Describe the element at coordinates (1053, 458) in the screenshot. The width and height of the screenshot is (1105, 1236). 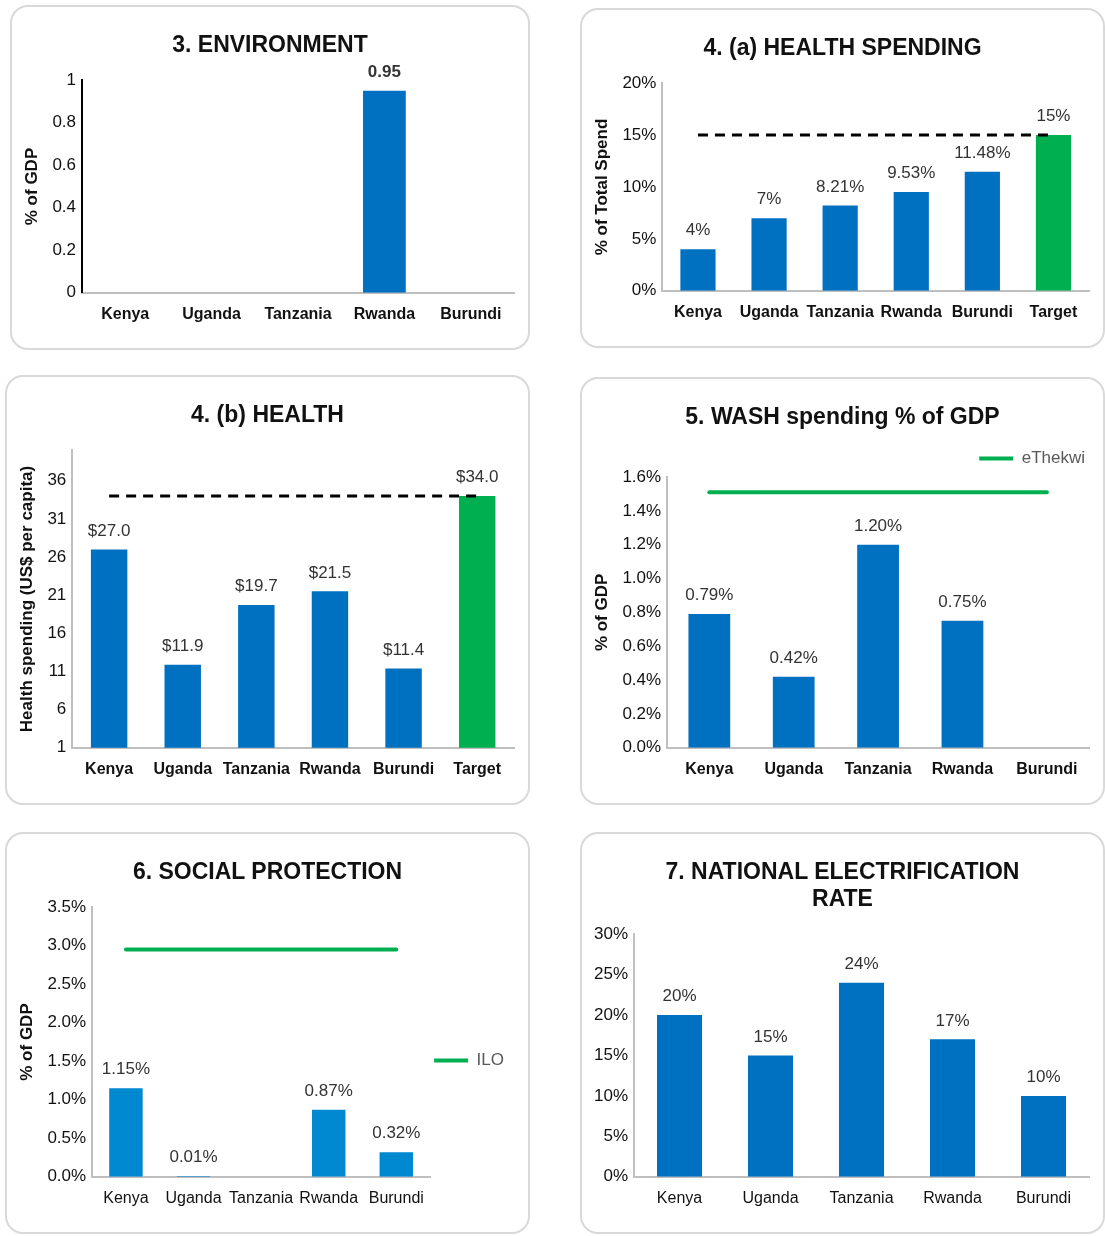
I see `legend-label: eThekwi` at that location.